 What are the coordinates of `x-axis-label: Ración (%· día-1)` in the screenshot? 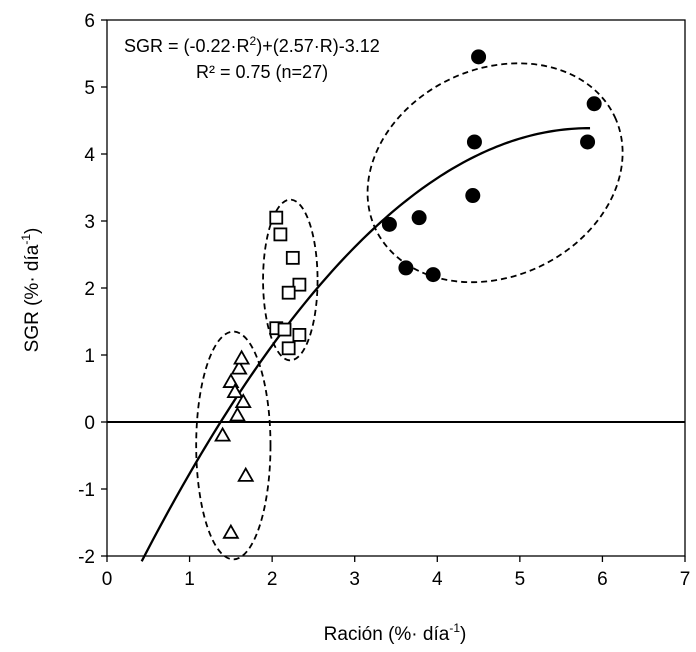 It's located at (395, 633).